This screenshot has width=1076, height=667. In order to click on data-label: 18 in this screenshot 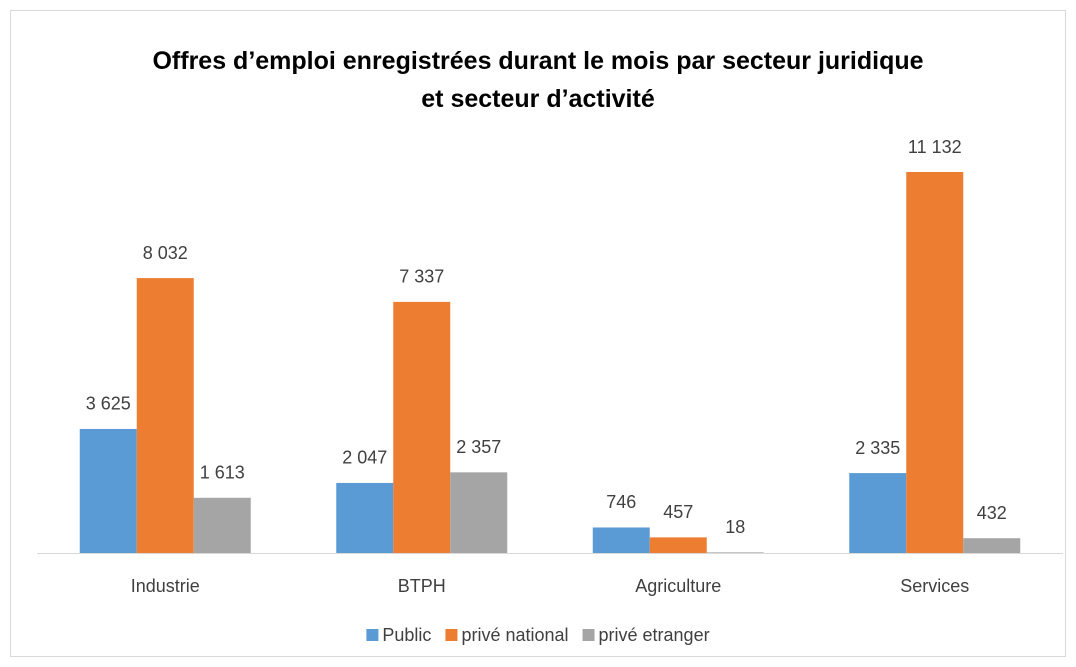, I will do `click(735, 527)`.